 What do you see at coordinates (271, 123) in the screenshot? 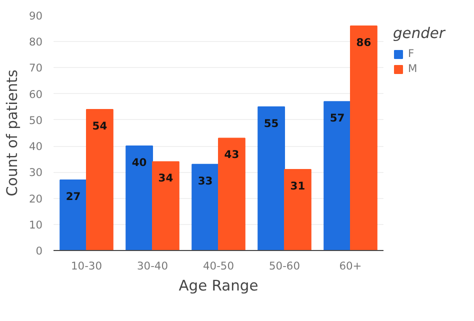
I see `data-label: 55` at bounding box center [271, 123].